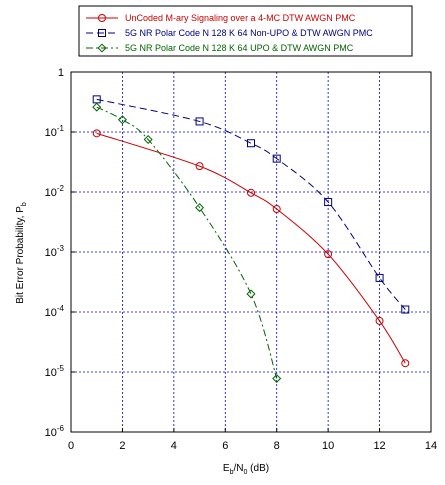 The width and height of the screenshot is (445, 485). Describe the element at coordinates (277, 446) in the screenshot. I see `x-tick-label: 8` at that location.